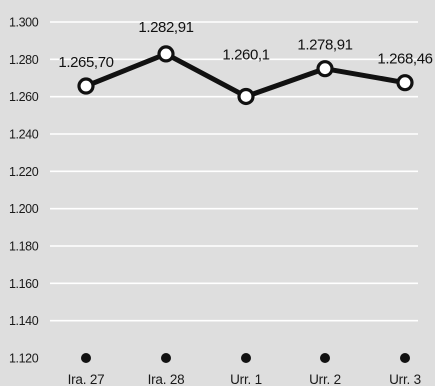 Image resolution: width=435 pixels, height=386 pixels. What do you see at coordinates (24, 209) in the screenshot?
I see `y-tick-label: 1.200` at bounding box center [24, 209].